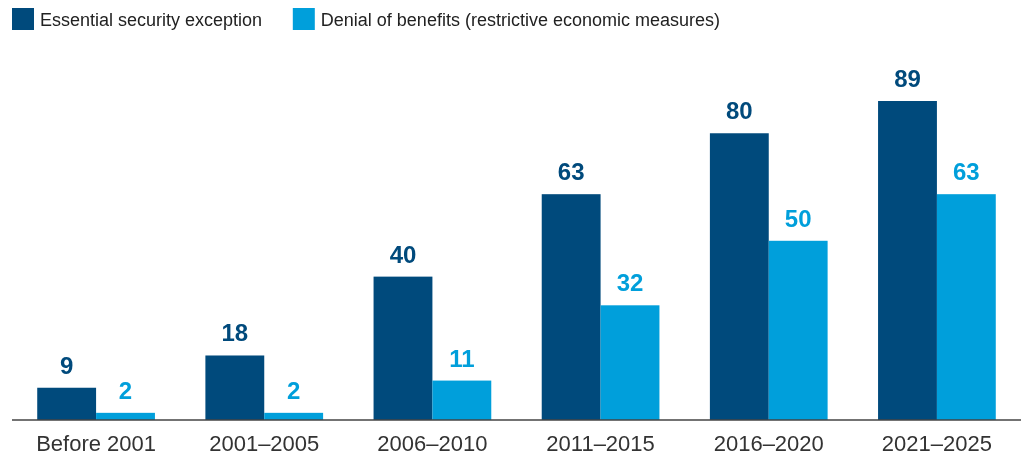 The image size is (1029, 463). Describe the element at coordinates (768, 443) in the screenshot. I see `x-tick-label: 2016–2020` at that location.